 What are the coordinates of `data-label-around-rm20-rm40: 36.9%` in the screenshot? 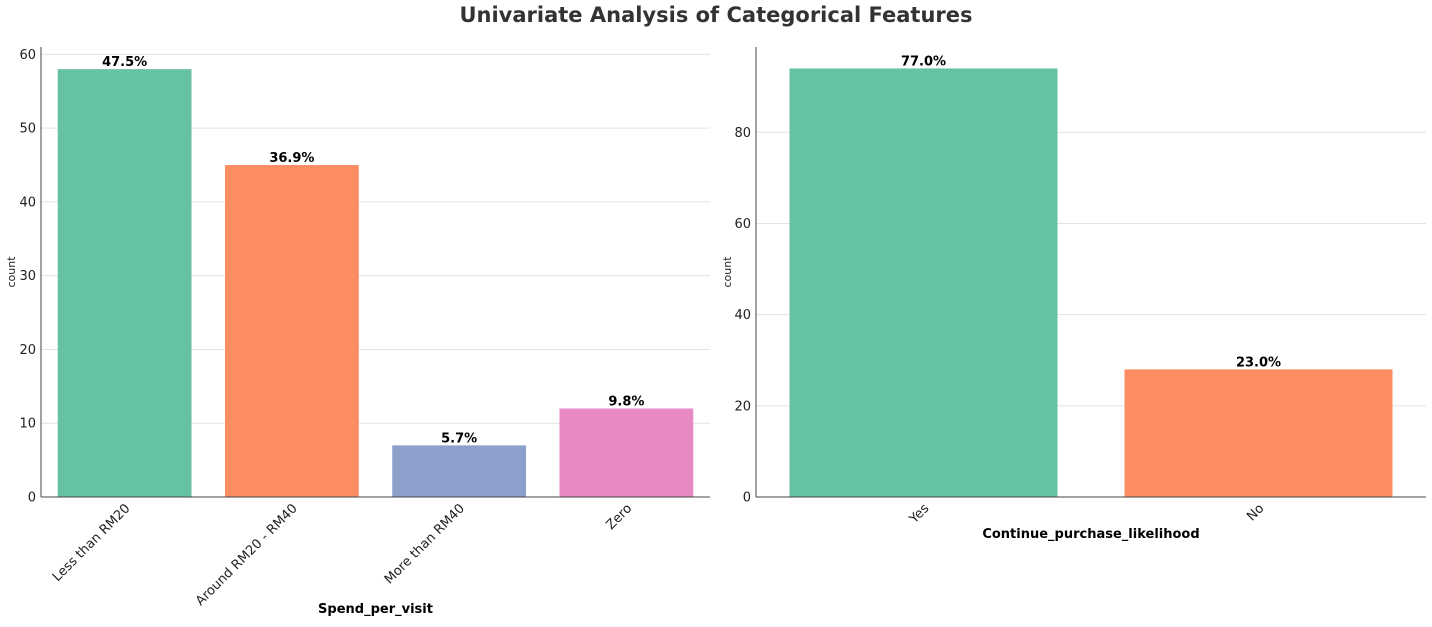 It's located at (291, 158).